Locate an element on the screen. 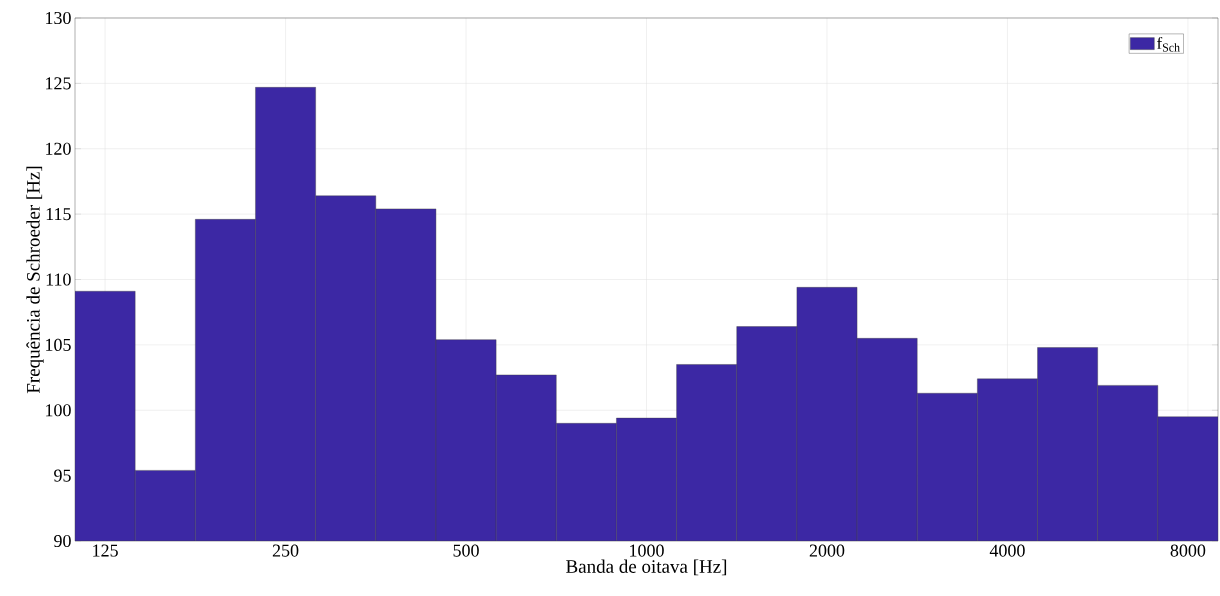 The height and width of the screenshot is (596, 1220). y-axis-title: Frequência de Schroeder [Hz] is located at coordinates (35, 280).